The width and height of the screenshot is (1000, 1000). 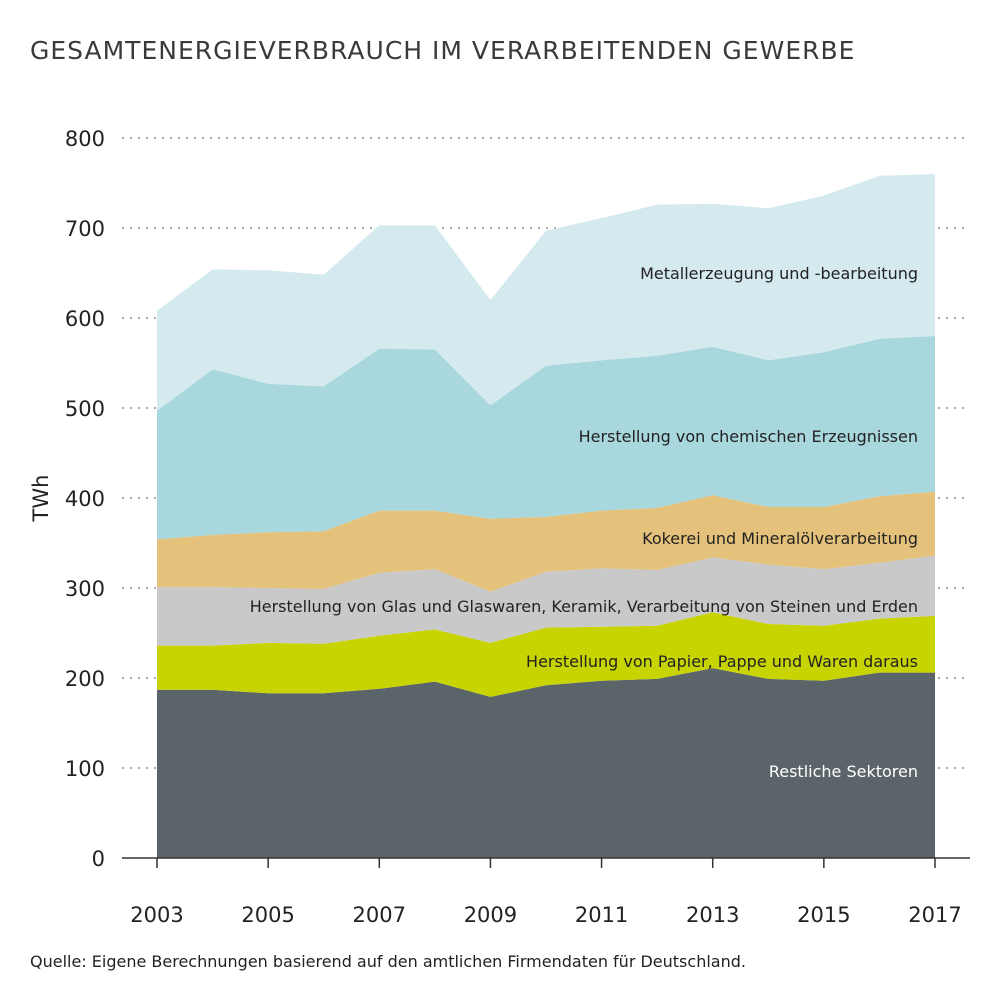 What do you see at coordinates (546, 541) in the screenshot?
I see `area-kokerei` at bounding box center [546, 541].